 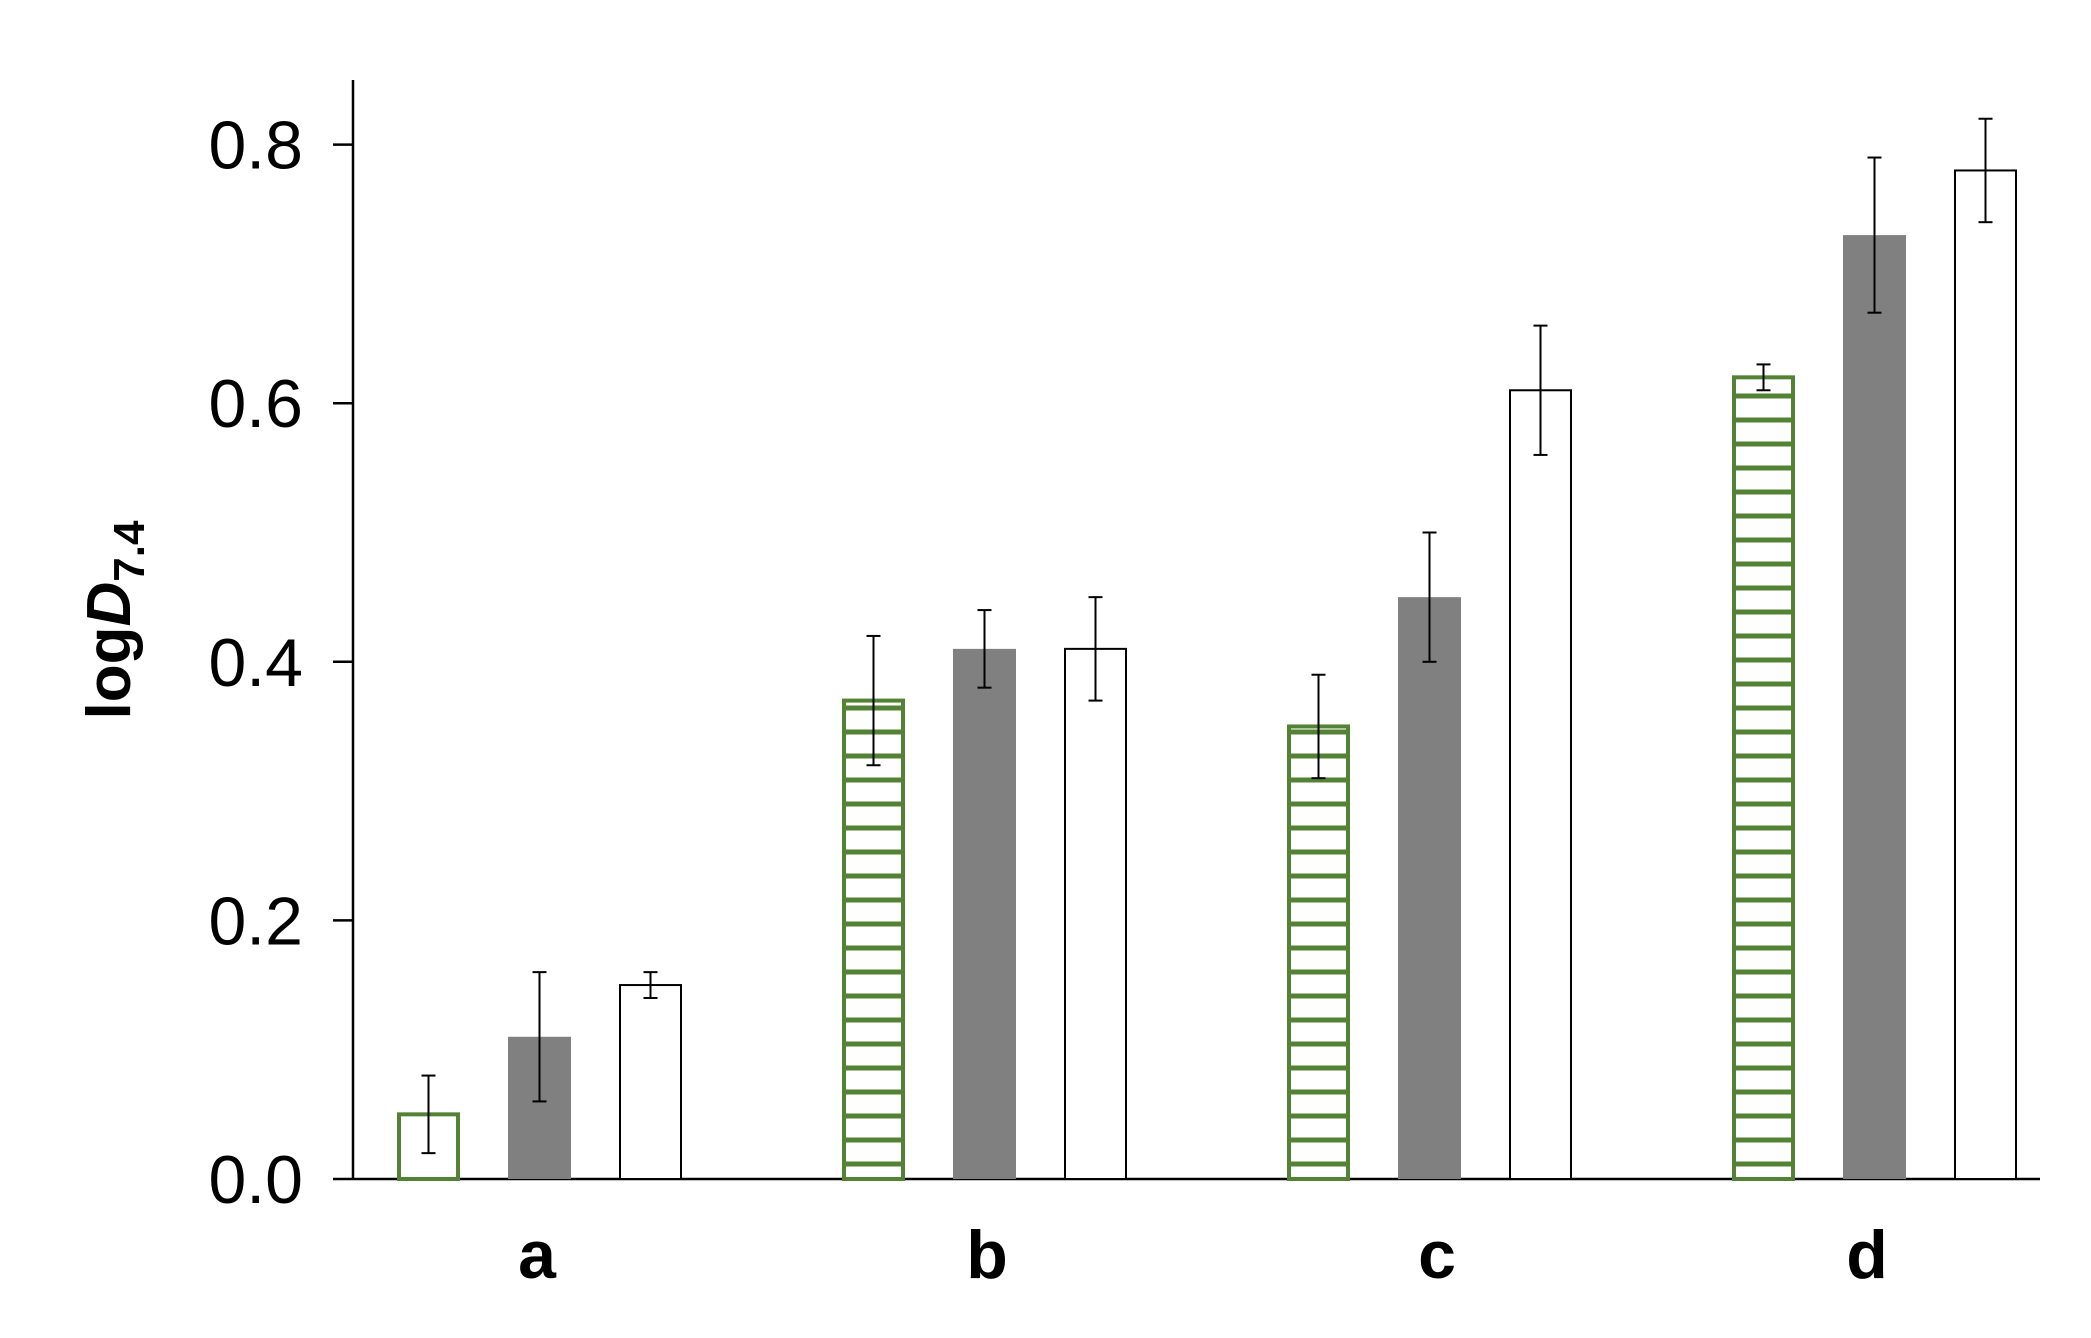 What do you see at coordinates (1437, 1255) in the screenshot?
I see `category-label-c: c` at bounding box center [1437, 1255].